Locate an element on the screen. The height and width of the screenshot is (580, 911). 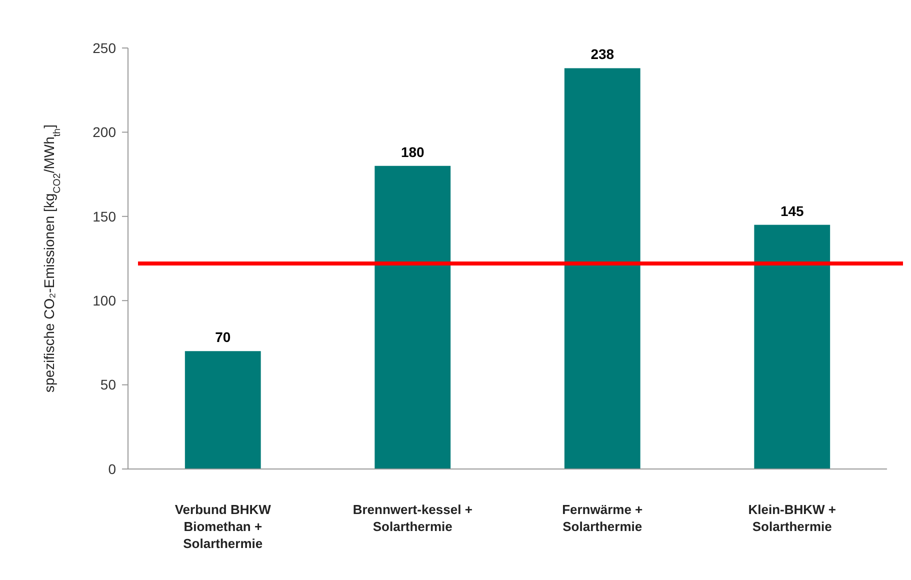
y-tick-label: 200 is located at coordinates (104, 132).